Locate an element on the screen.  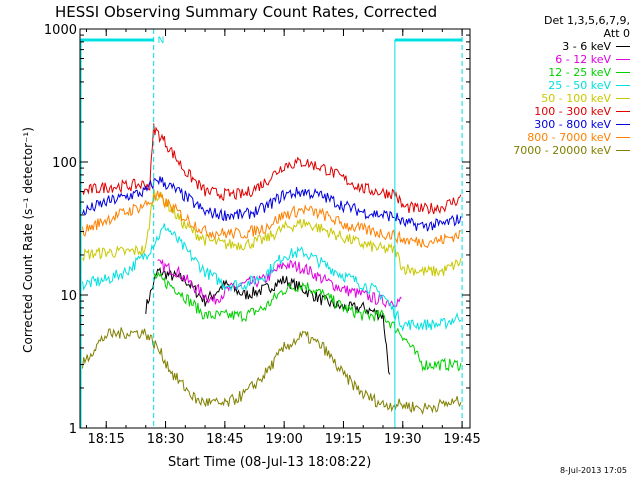
x-axis-label: Start Time (08-Jul-13 18:08:22) is located at coordinates (270, 462).